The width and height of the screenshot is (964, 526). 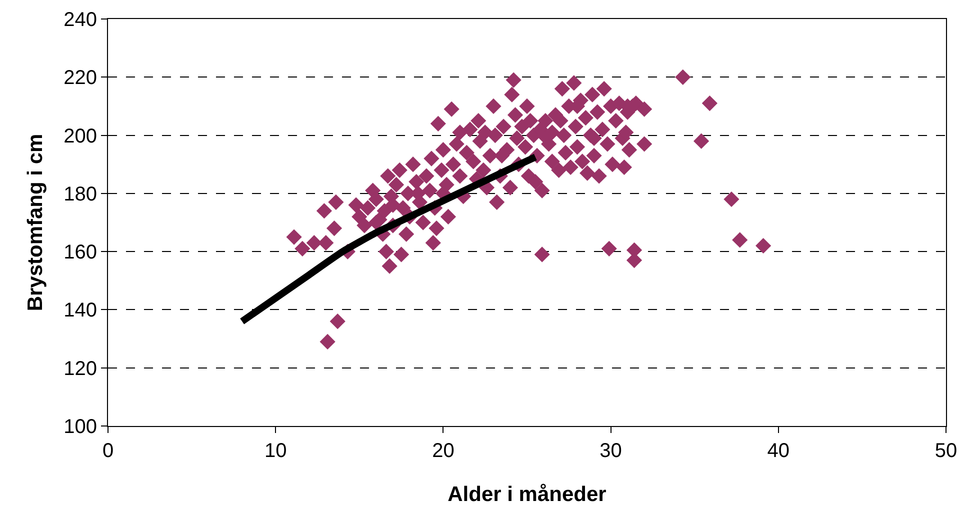 I want to click on y-tick-label: 240, so click(x=80, y=20).